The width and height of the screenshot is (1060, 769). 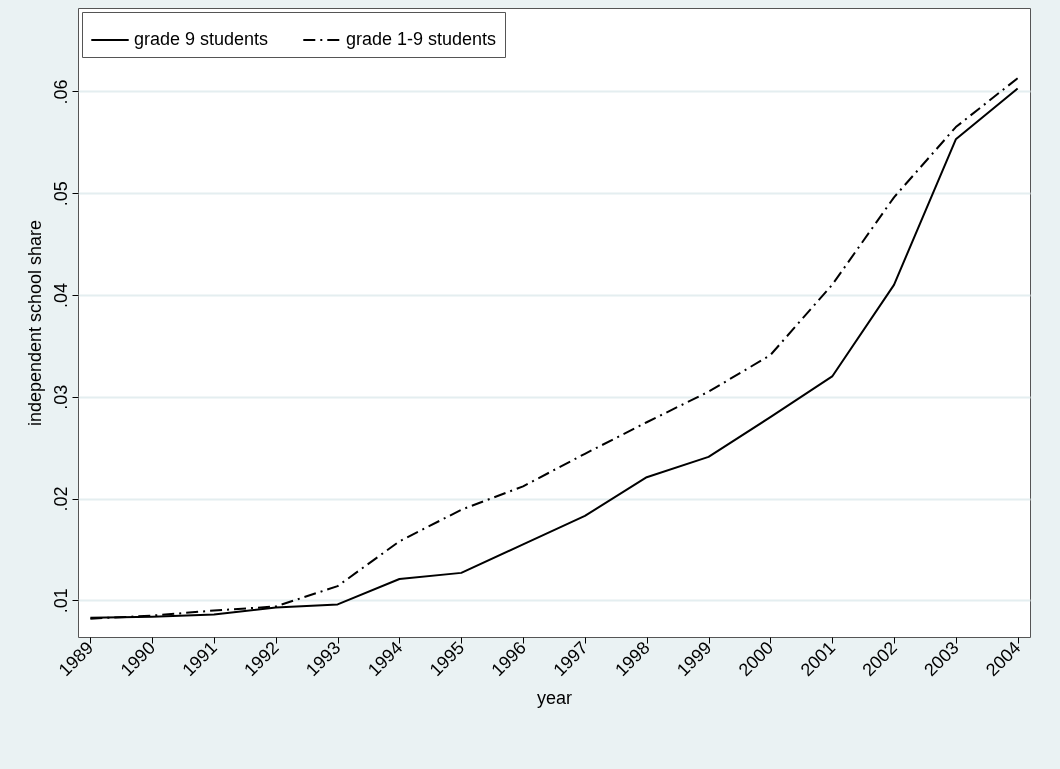 What do you see at coordinates (34, 323) in the screenshot?
I see `y-axis-title: independent school share` at bounding box center [34, 323].